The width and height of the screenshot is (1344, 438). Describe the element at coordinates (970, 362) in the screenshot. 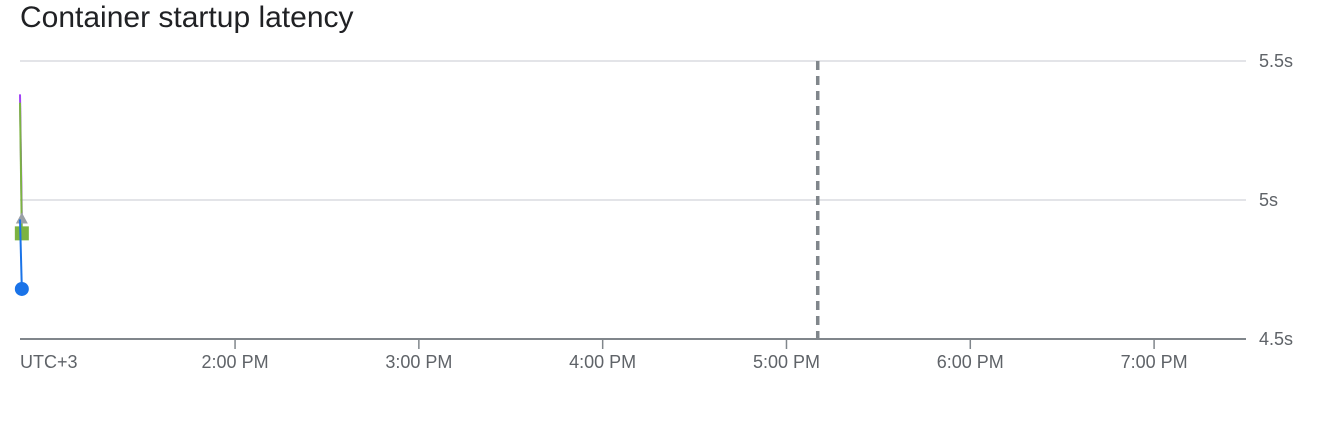

I see `x-tick-label: 6:00 PM` at that location.